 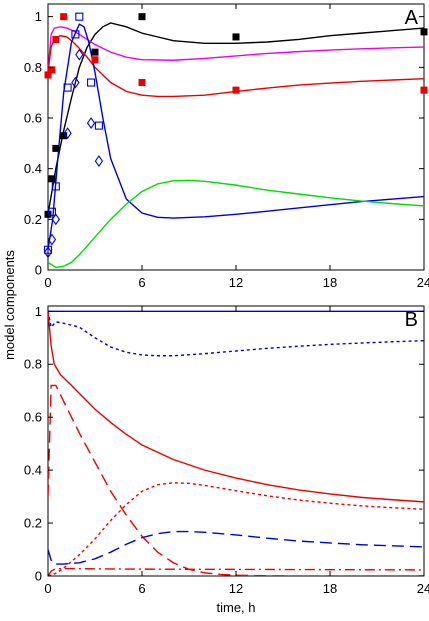 I want to click on y-axis-title: model components, so click(x=9, y=305).